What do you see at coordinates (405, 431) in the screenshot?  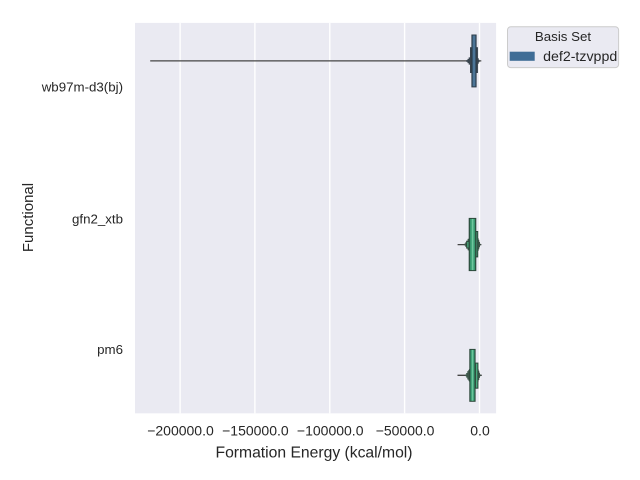 I see `svg-text: −50000.0` at bounding box center [405, 431].